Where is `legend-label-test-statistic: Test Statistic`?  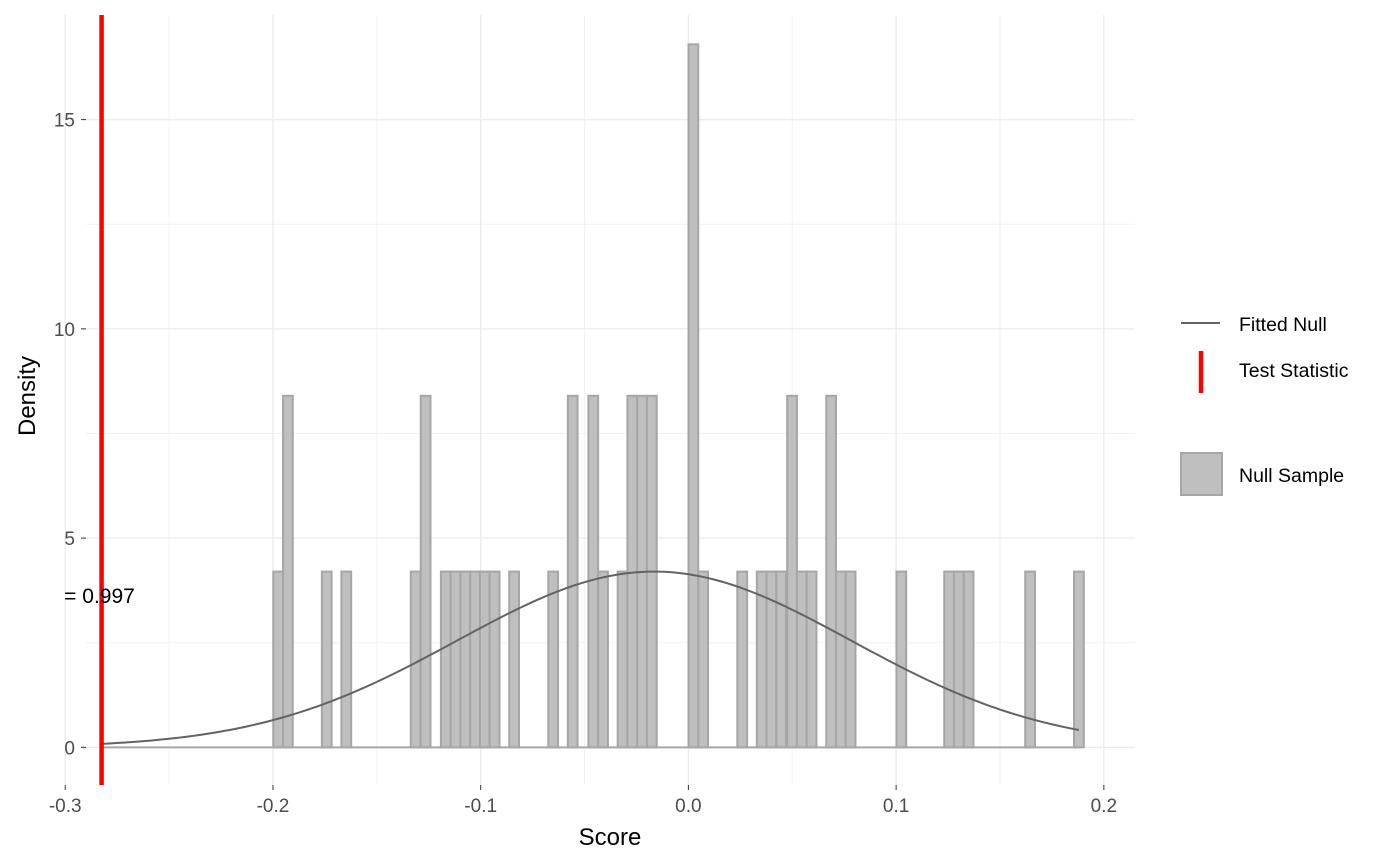
legend-label-test-statistic: Test Statistic is located at coordinates (1294, 371).